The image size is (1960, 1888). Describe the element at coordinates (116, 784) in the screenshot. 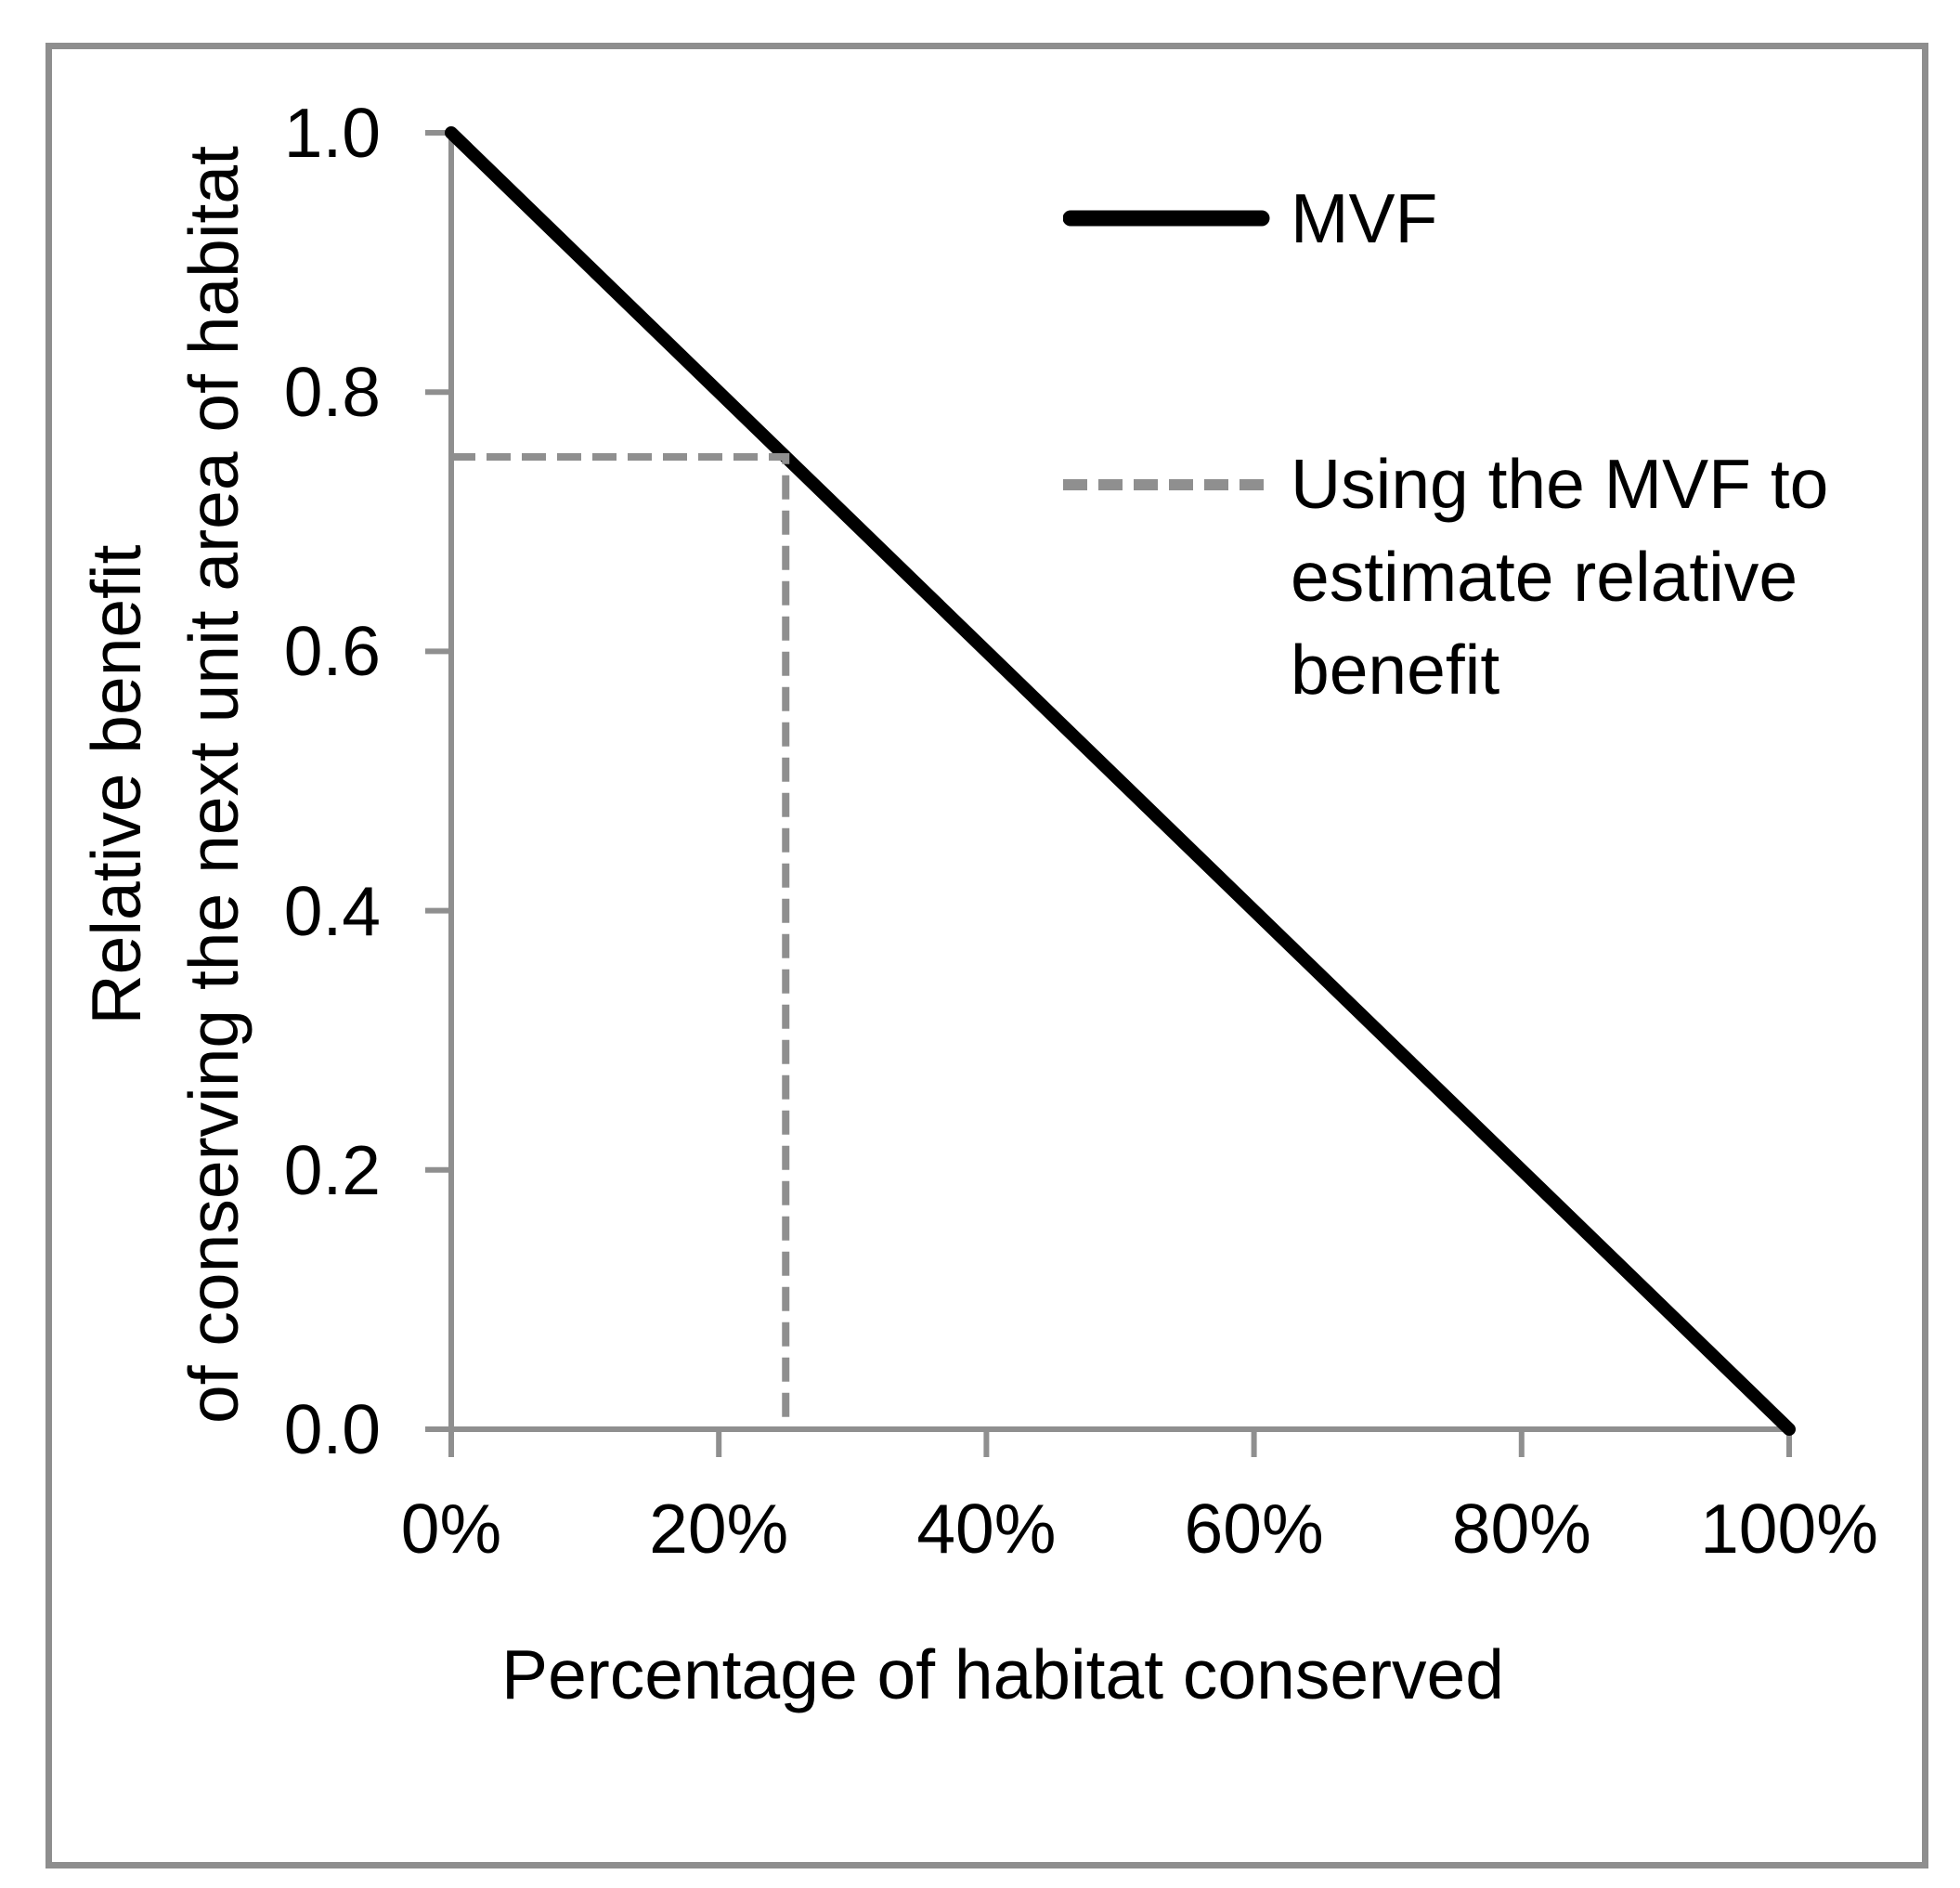

I see `y-axis-title-line-1: Relative benefit` at that location.